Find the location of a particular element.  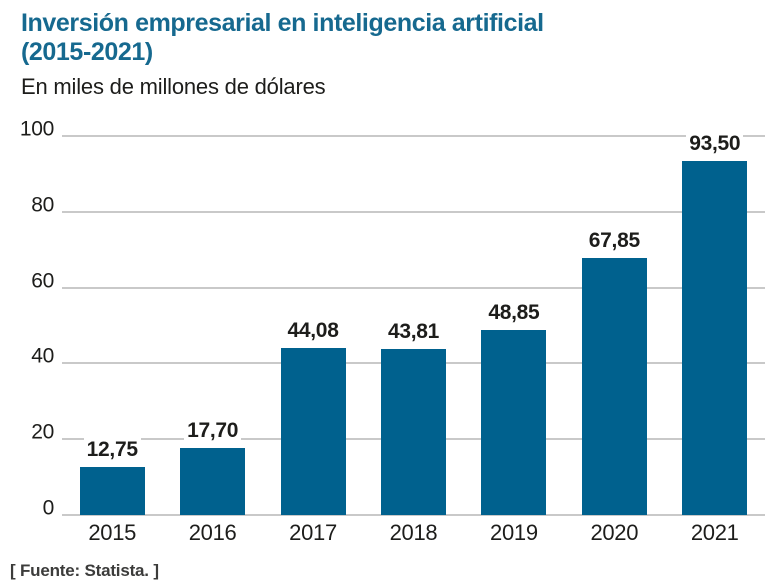

bar-value-label: 44,08 is located at coordinates (313, 330).